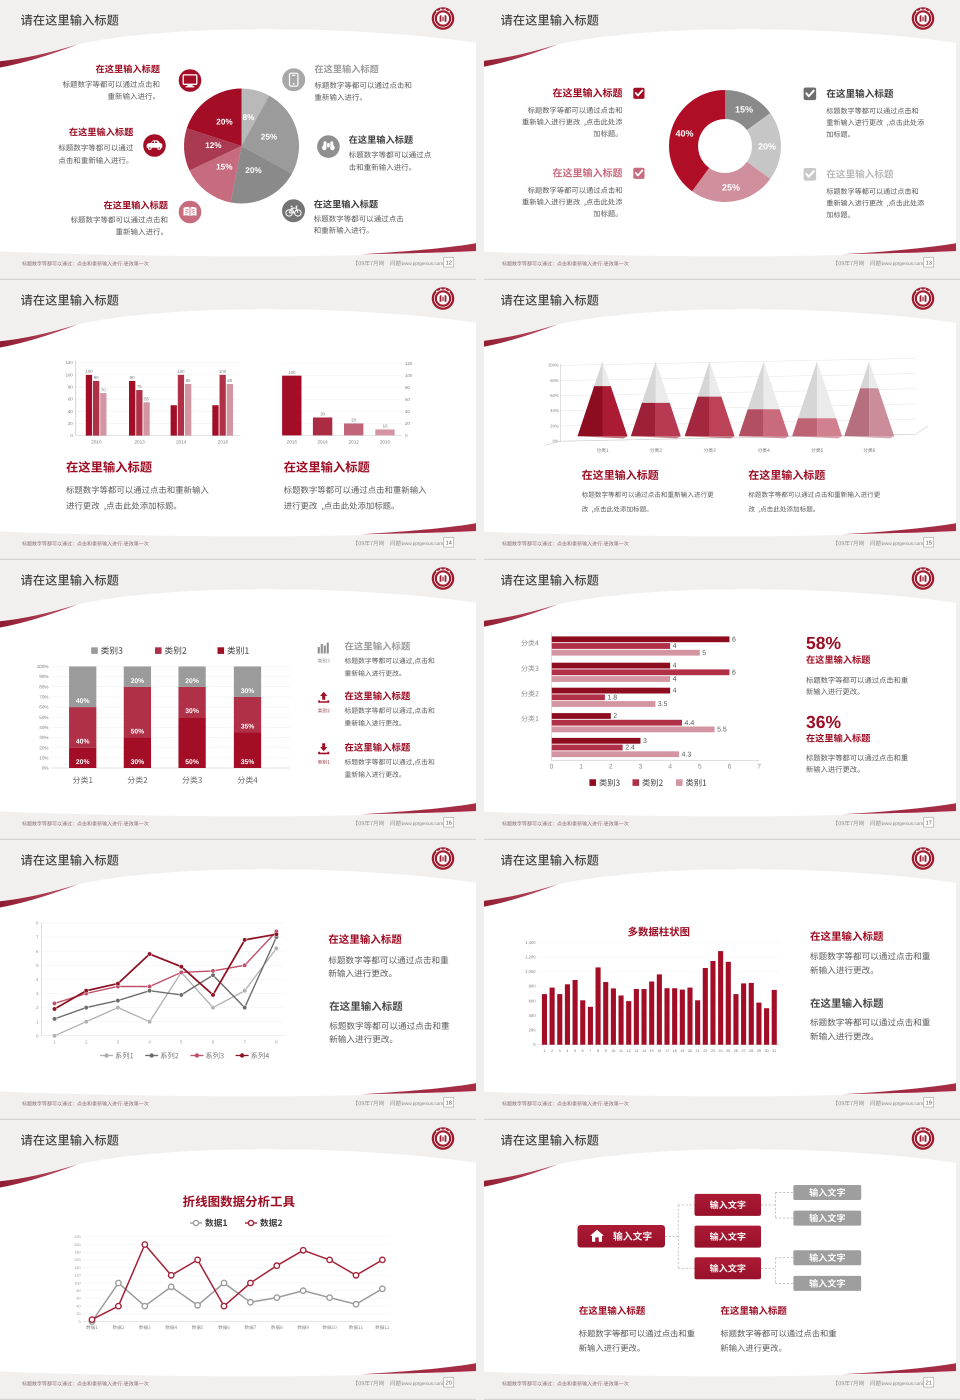  What do you see at coordinates (744, 1051) in the screenshot?
I see `svg-text: 27` at bounding box center [744, 1051].